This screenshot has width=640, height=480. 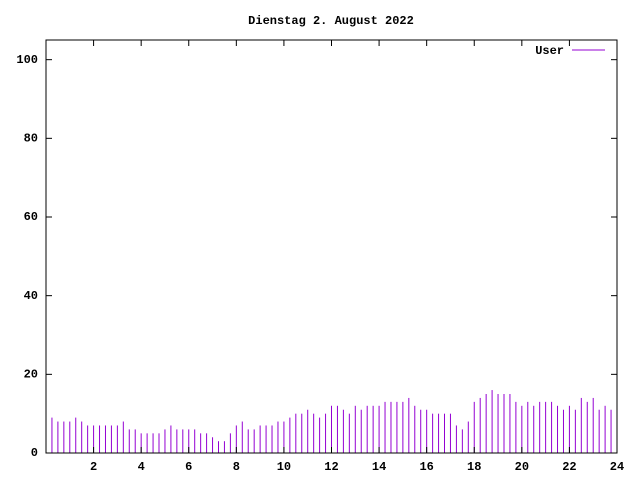 What do you see at coordinates (31, 375) in the screenshot?
I see `y-tick-label: 20` at bounding box center [31, 375].